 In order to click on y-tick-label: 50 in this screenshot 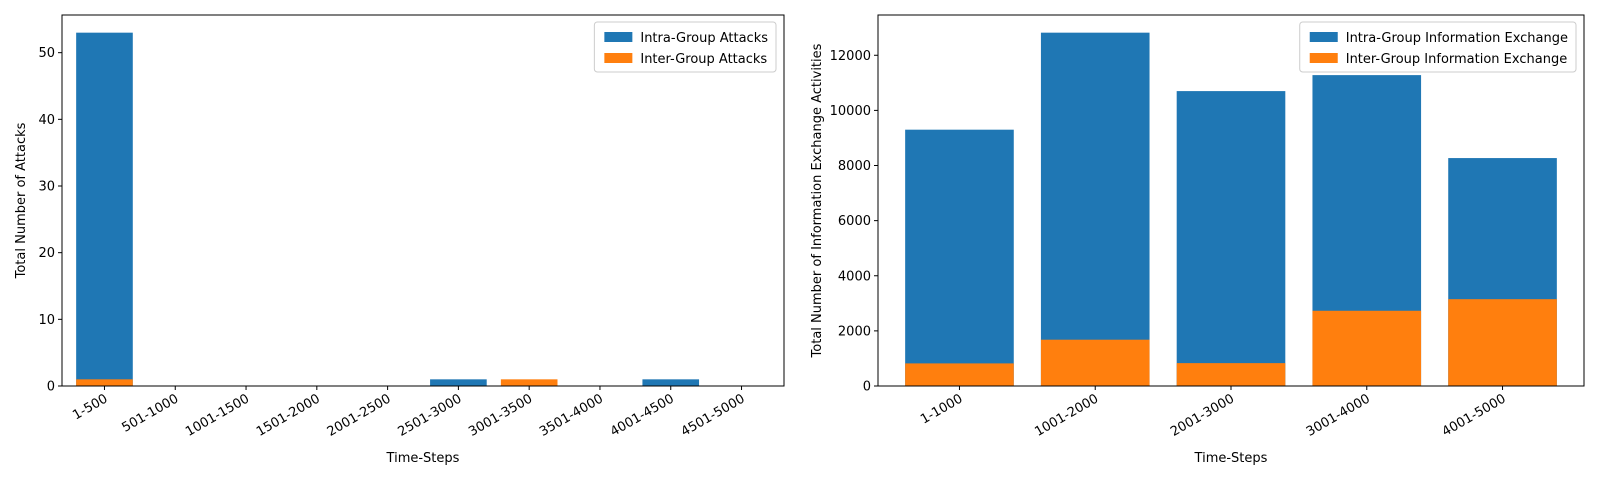, I will do `click(46, 53)`.